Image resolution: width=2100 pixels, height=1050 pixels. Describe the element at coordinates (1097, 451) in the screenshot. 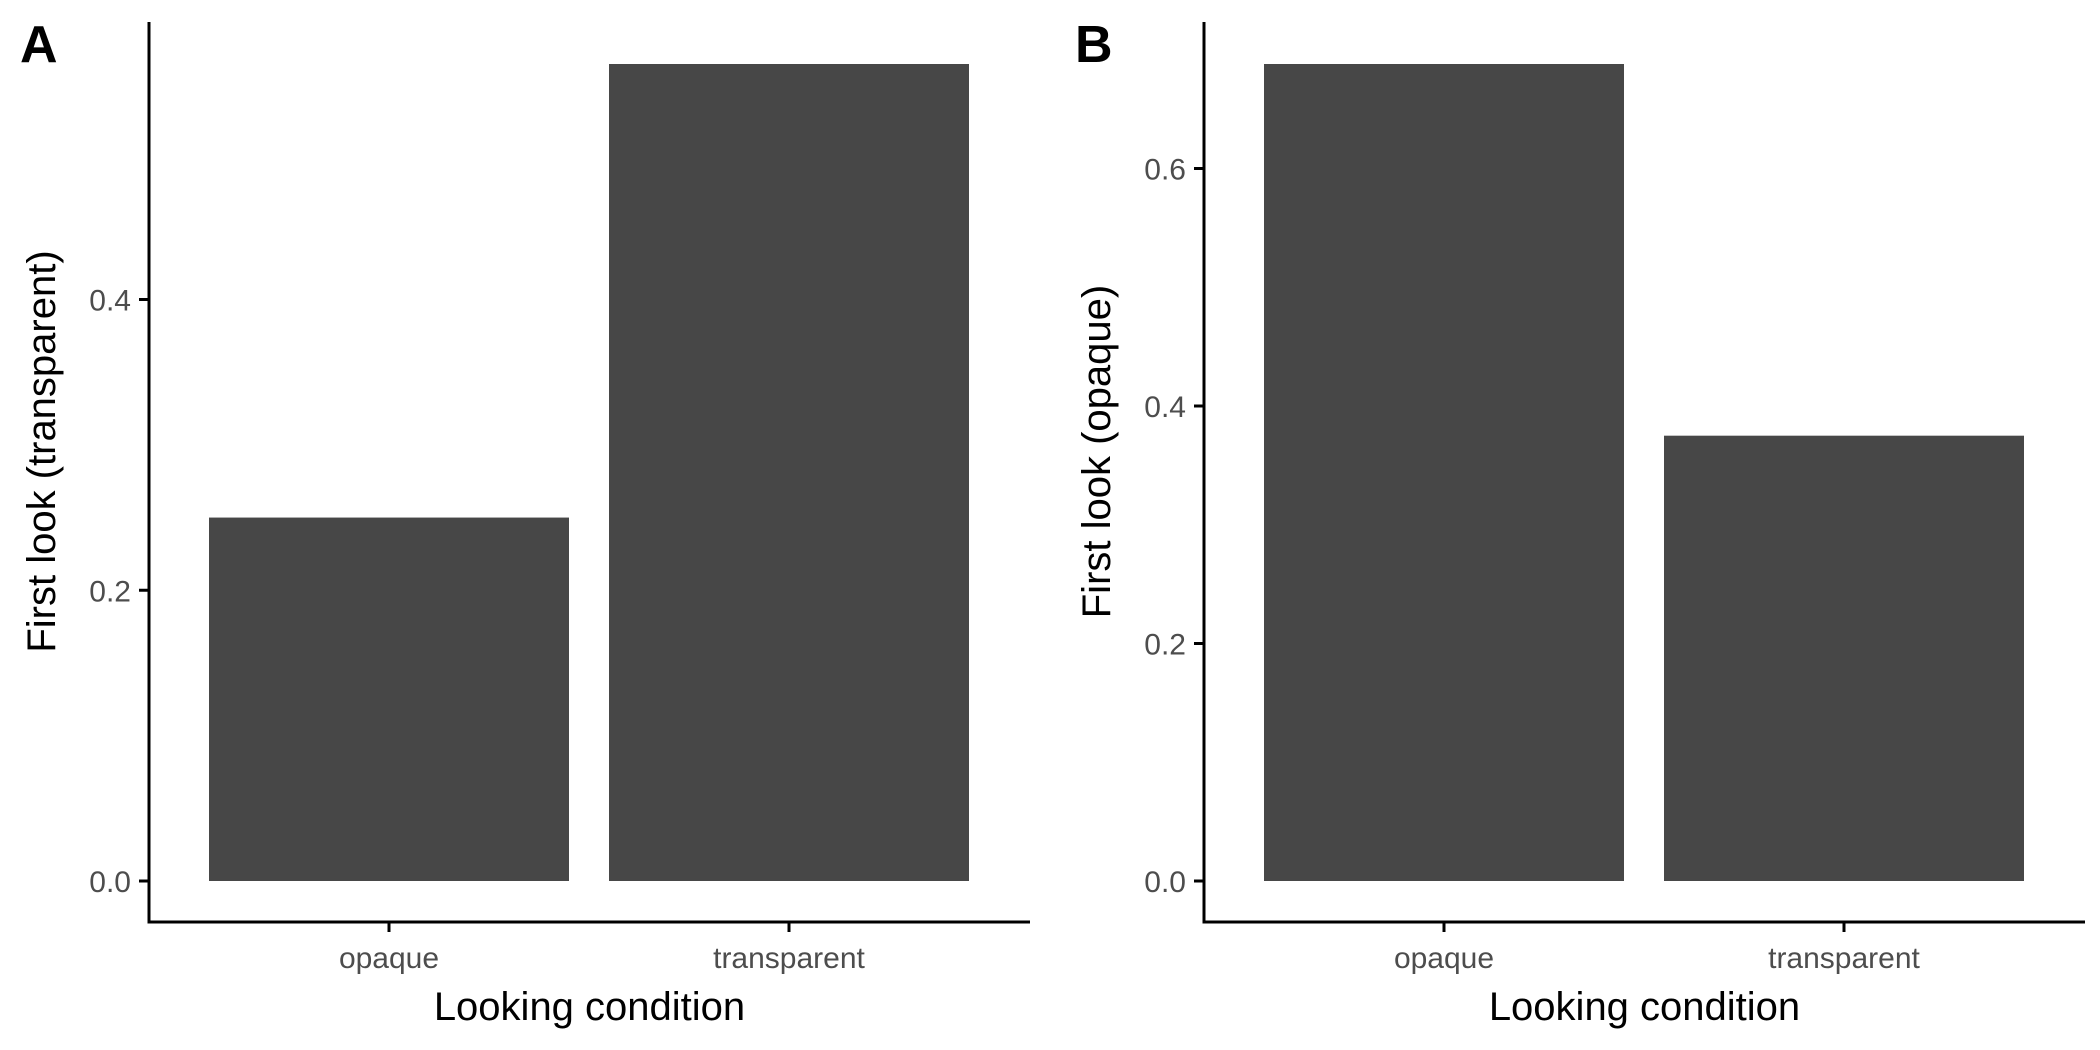

I see `y-axis-title: First look (opaque)` at that location.